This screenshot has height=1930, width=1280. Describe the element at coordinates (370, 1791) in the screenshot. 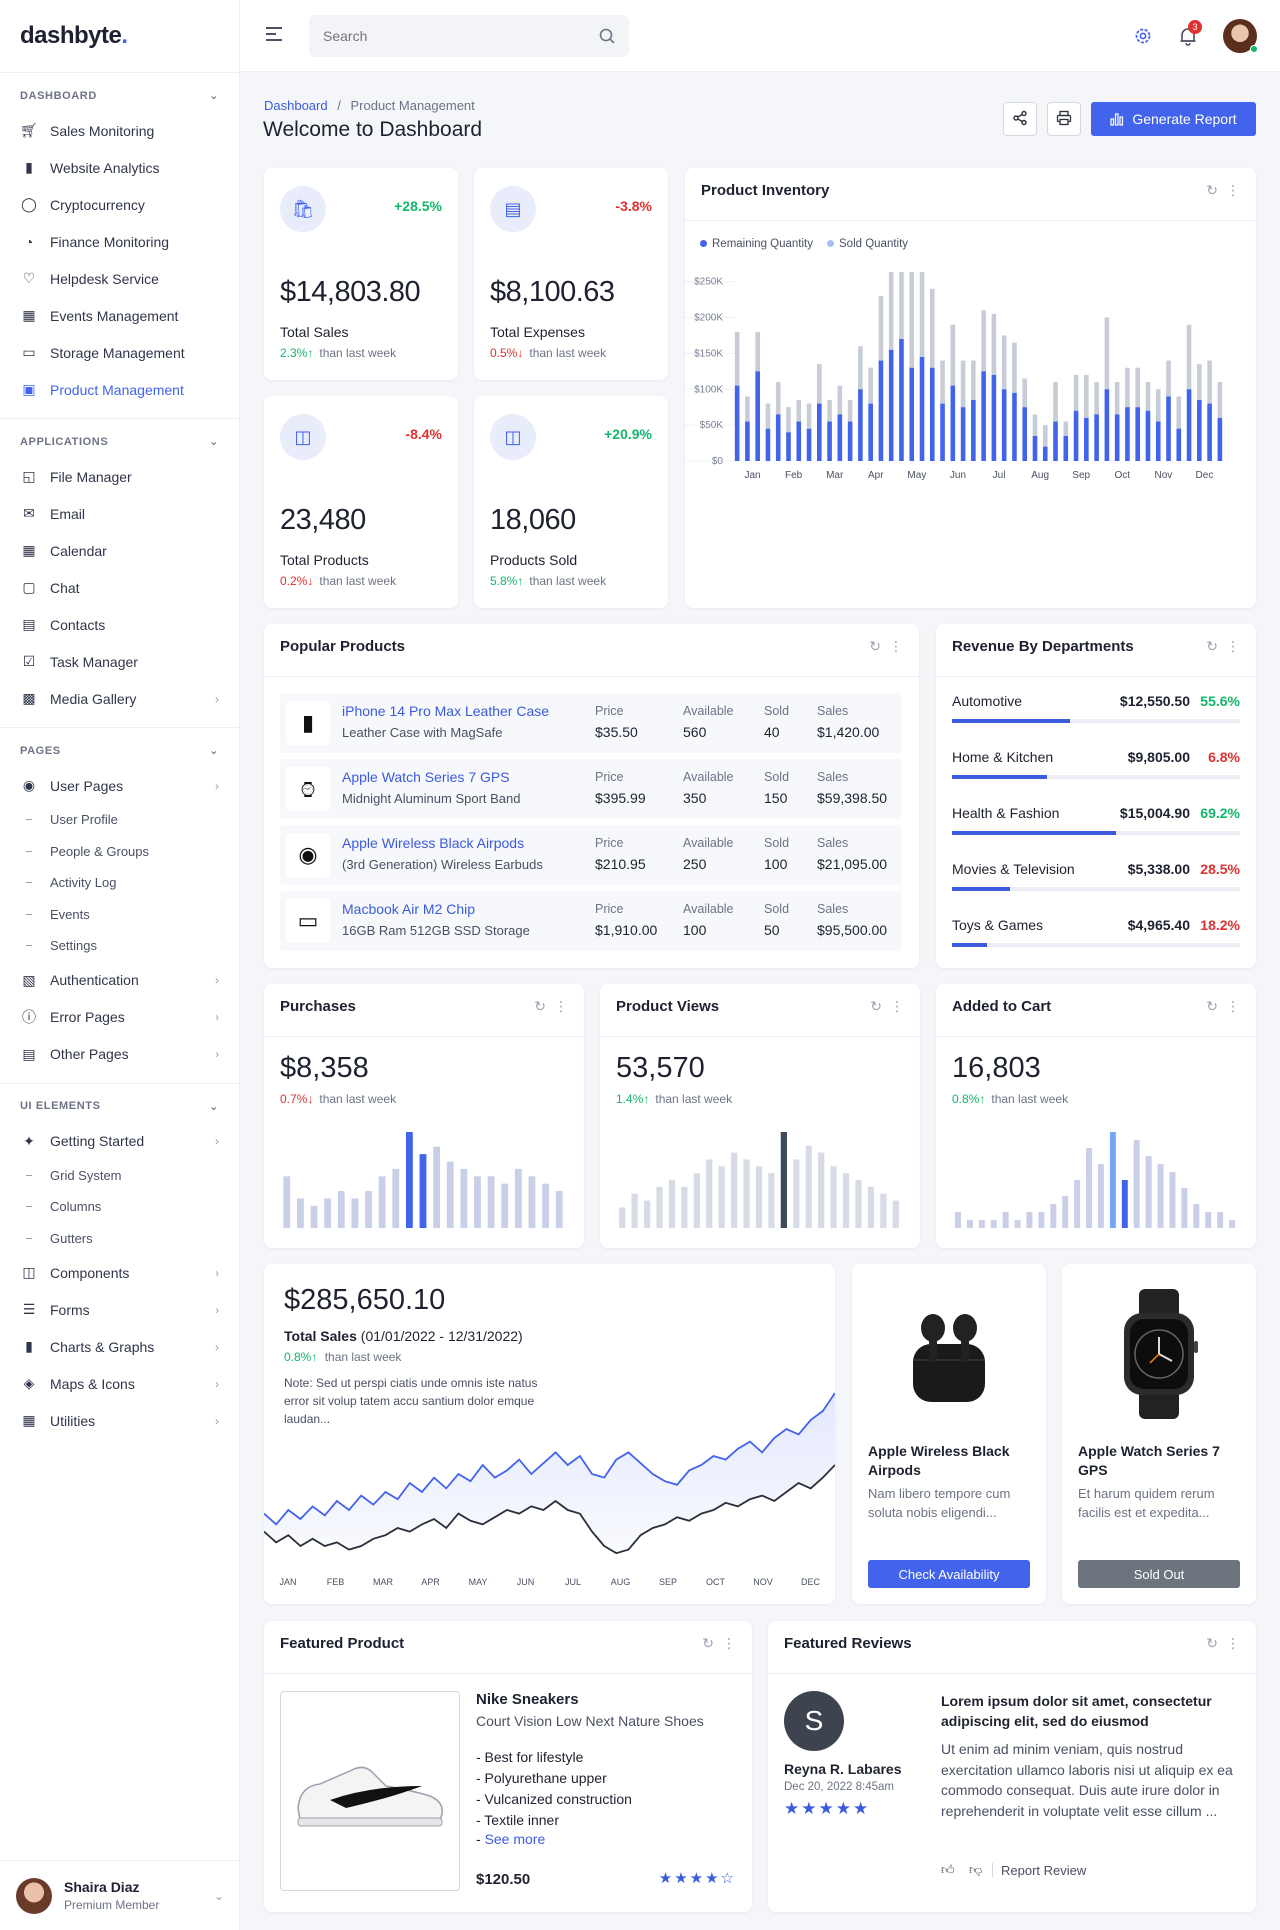

I see `product-image-frame` at that location.